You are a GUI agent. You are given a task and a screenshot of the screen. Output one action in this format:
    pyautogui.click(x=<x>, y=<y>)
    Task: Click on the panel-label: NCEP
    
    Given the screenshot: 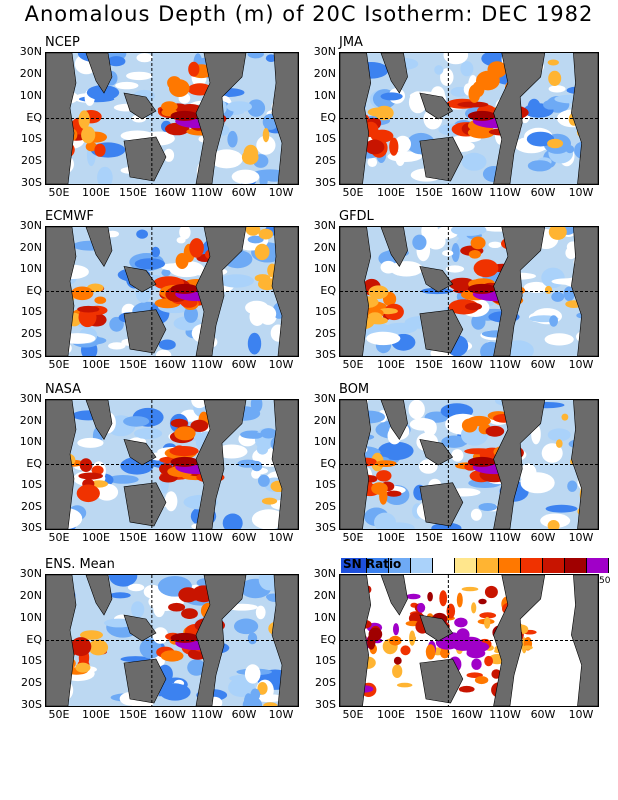 What is the action you would take?
    pyautogui.click(x=62, y=42)
    